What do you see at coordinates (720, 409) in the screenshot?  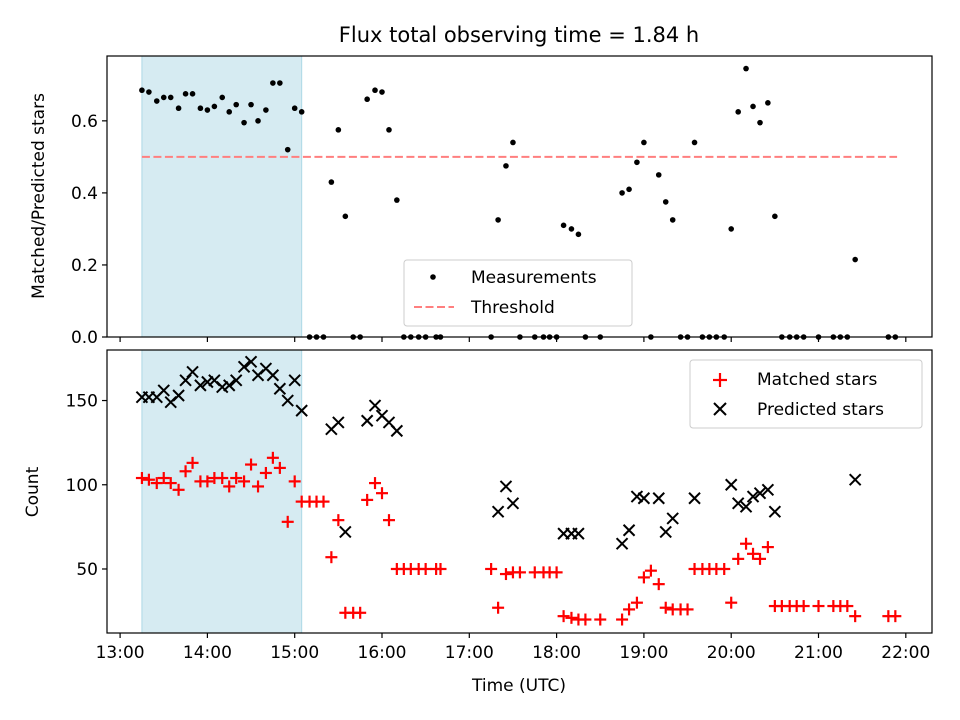 I see `predicted-stars-legend-marker` at bounding box center [720, 409].